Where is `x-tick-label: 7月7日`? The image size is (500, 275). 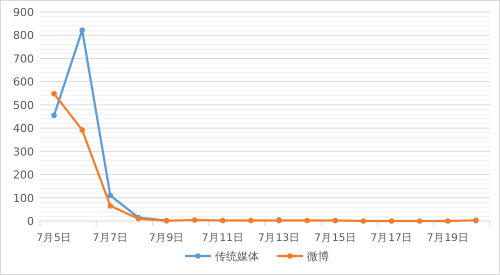 x-tick-label: 7月7日 is located at coordinates (110, 238).